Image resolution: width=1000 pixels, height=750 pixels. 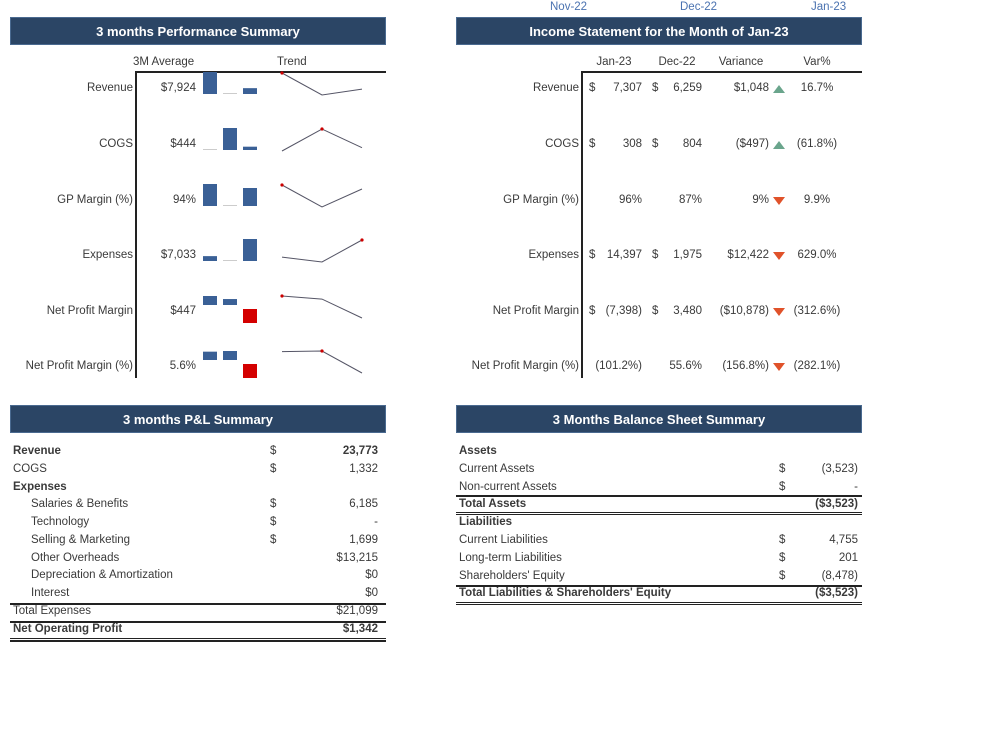 What do you see at coordinates (748, 255) in the screenshot?
I see `variance-value: $12,422` at bounding box center [748, 255].